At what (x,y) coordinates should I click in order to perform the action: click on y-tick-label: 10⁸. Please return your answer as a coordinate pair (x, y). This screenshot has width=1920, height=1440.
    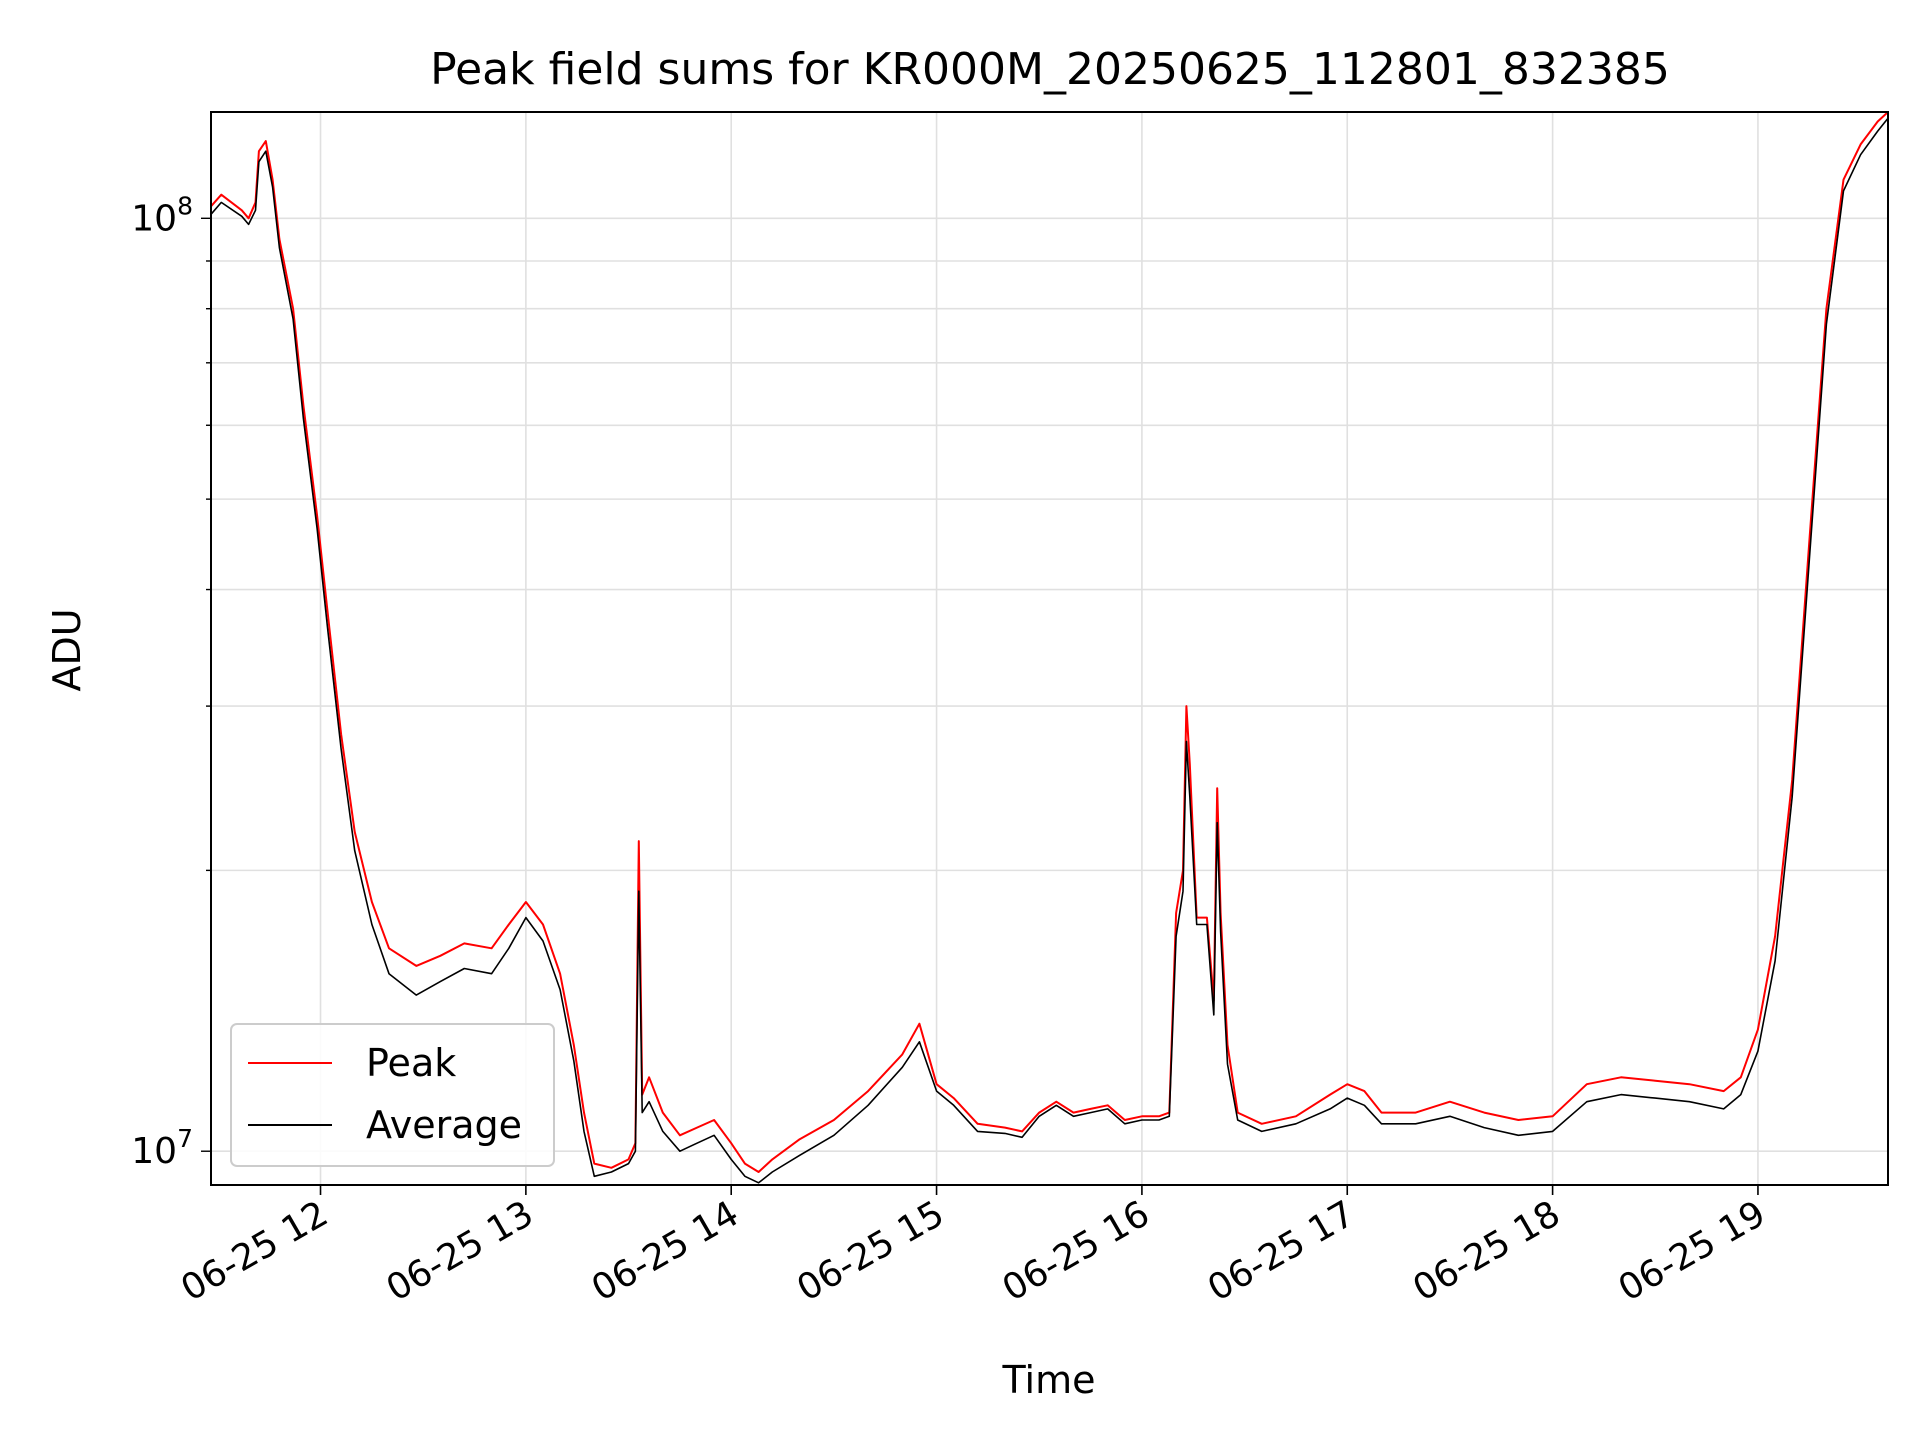
    Looking at the image, I should click on (162, 215).